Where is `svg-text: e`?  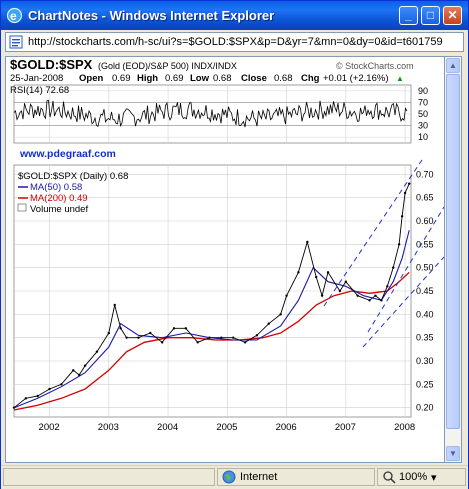 svg-text: e is located at coordinates (13, 16).